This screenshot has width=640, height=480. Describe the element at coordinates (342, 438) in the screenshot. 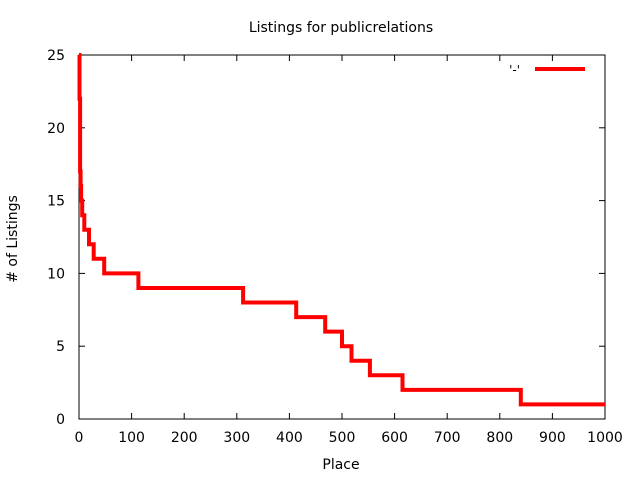

I see `x-tick-label: 500` at that location.